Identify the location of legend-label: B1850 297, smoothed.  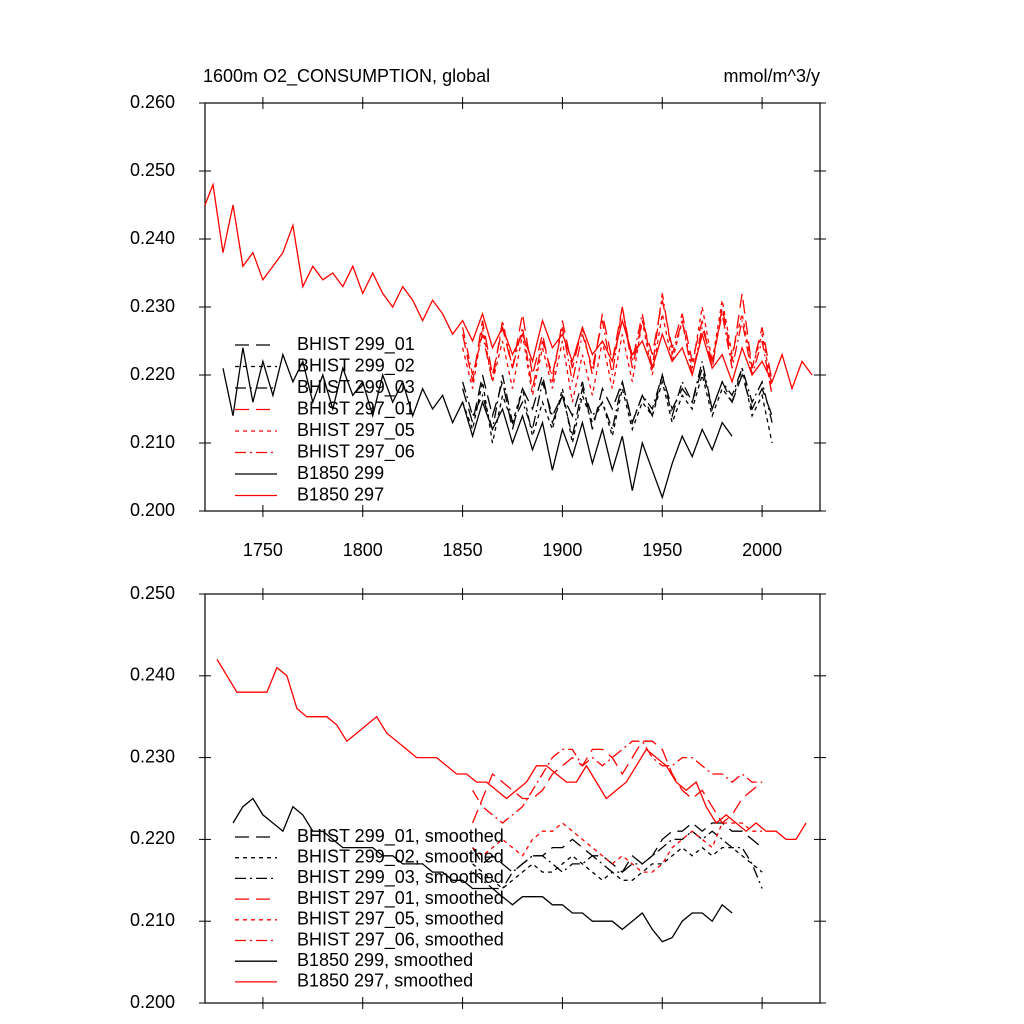
(385, 981).